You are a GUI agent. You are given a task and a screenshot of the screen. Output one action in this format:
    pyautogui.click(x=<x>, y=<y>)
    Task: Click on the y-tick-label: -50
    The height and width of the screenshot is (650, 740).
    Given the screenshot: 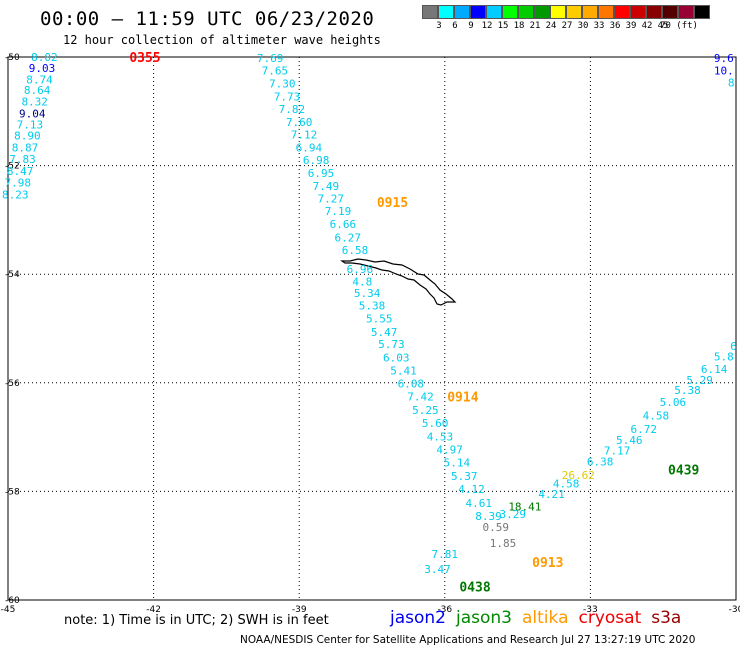 What is the action you would take?
    pyautogui.click(x=12, y=58)
    